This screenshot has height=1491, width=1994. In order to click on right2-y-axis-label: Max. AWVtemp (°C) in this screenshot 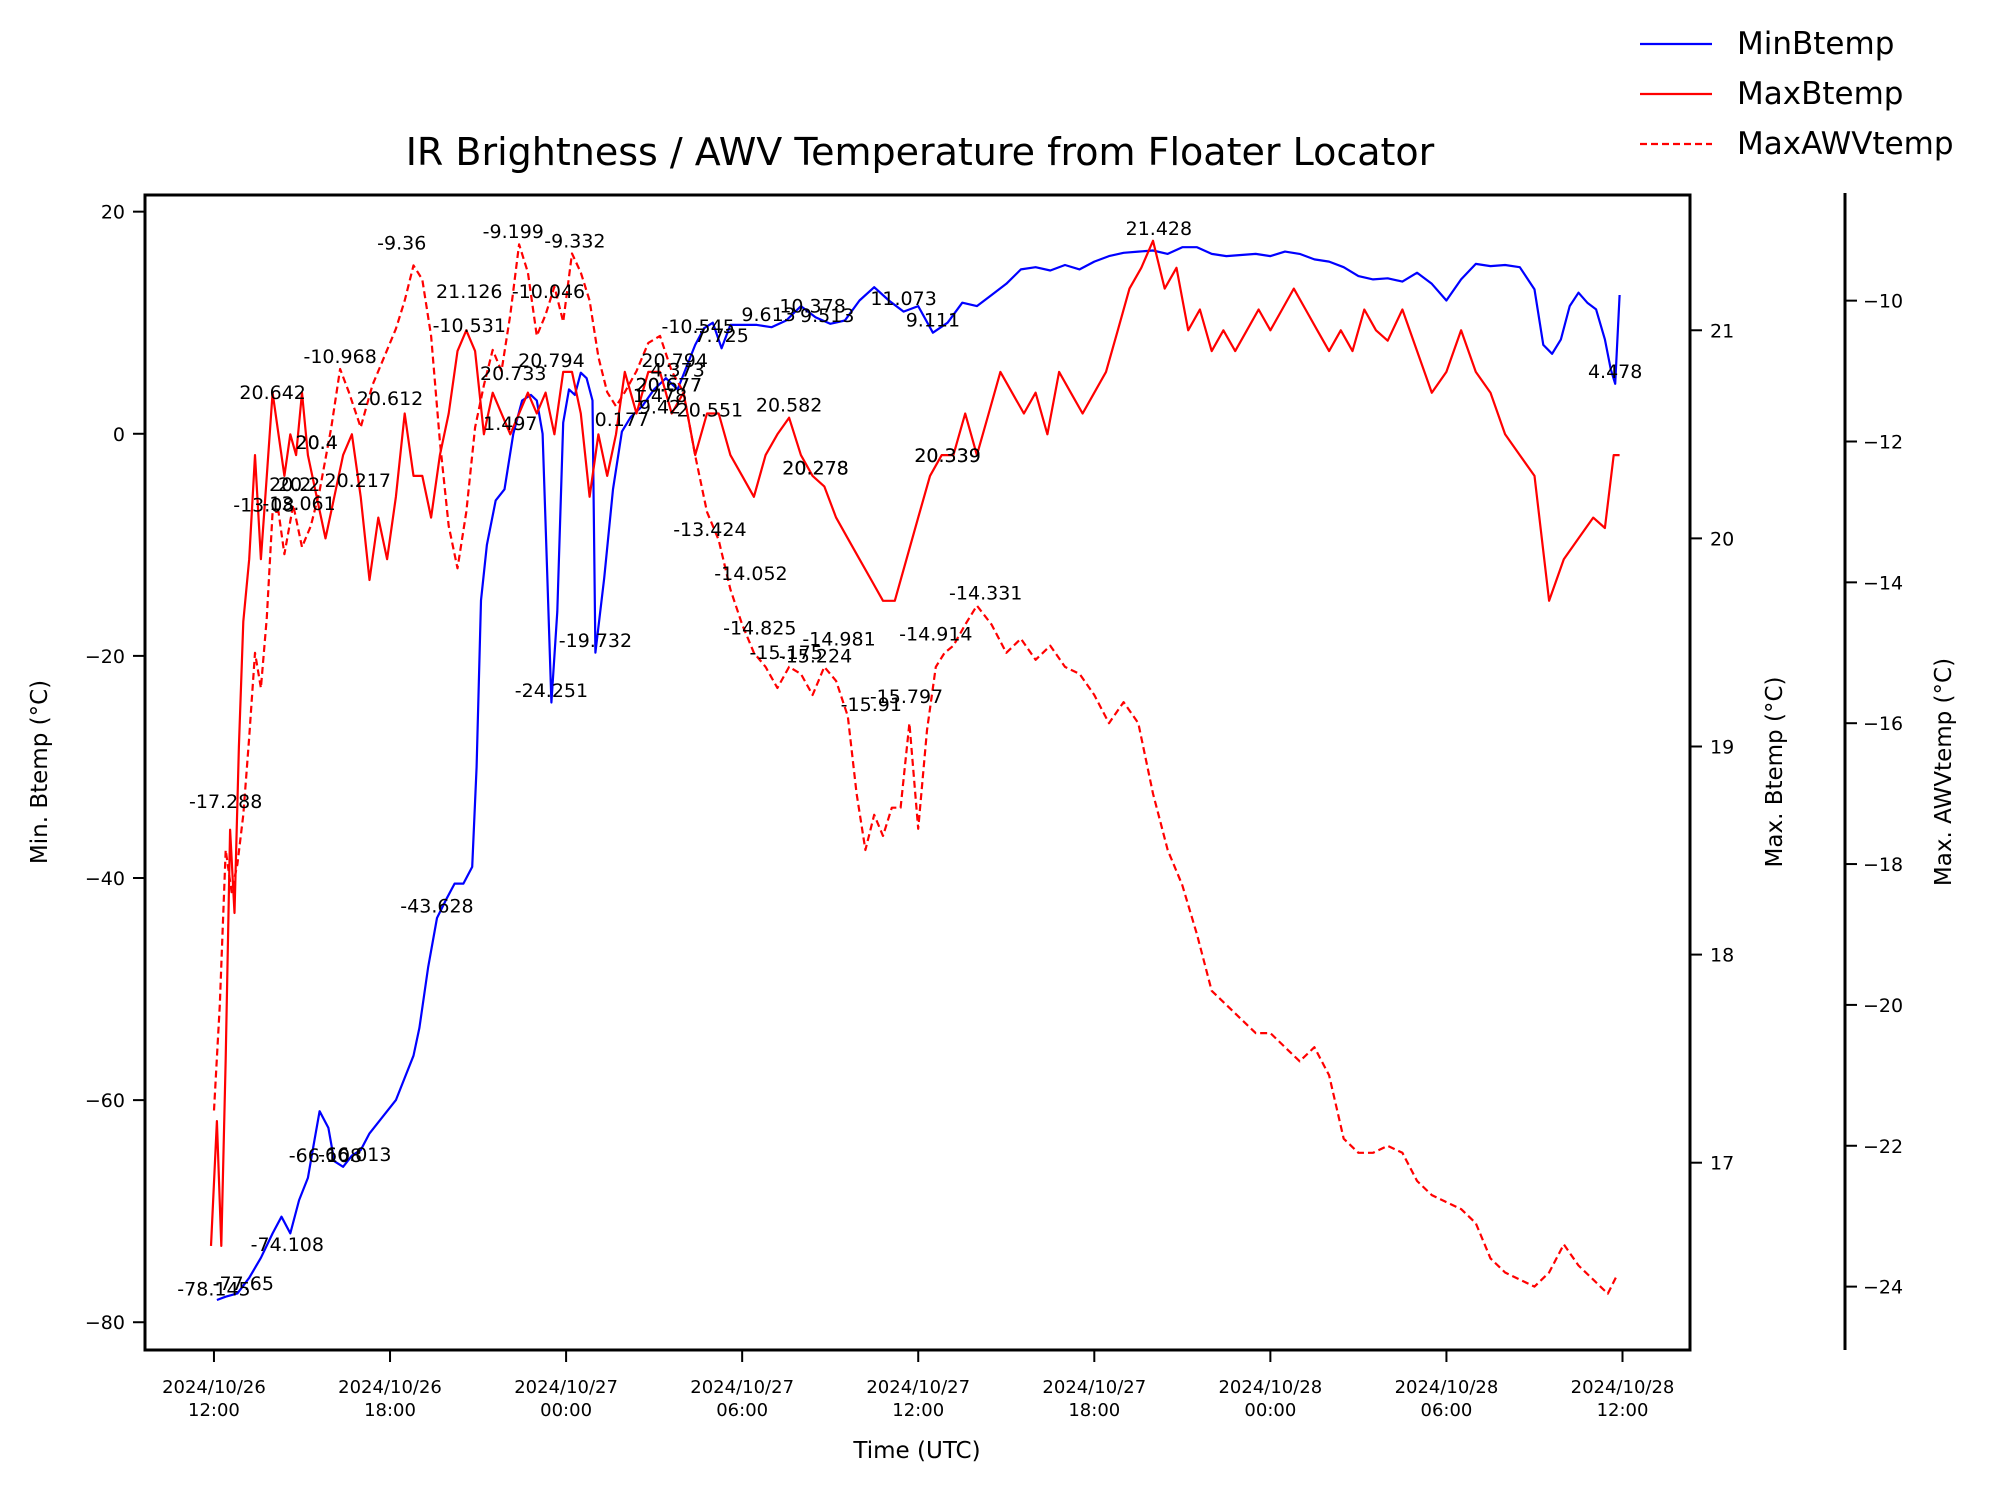, I will do `click(1944, 772)`.